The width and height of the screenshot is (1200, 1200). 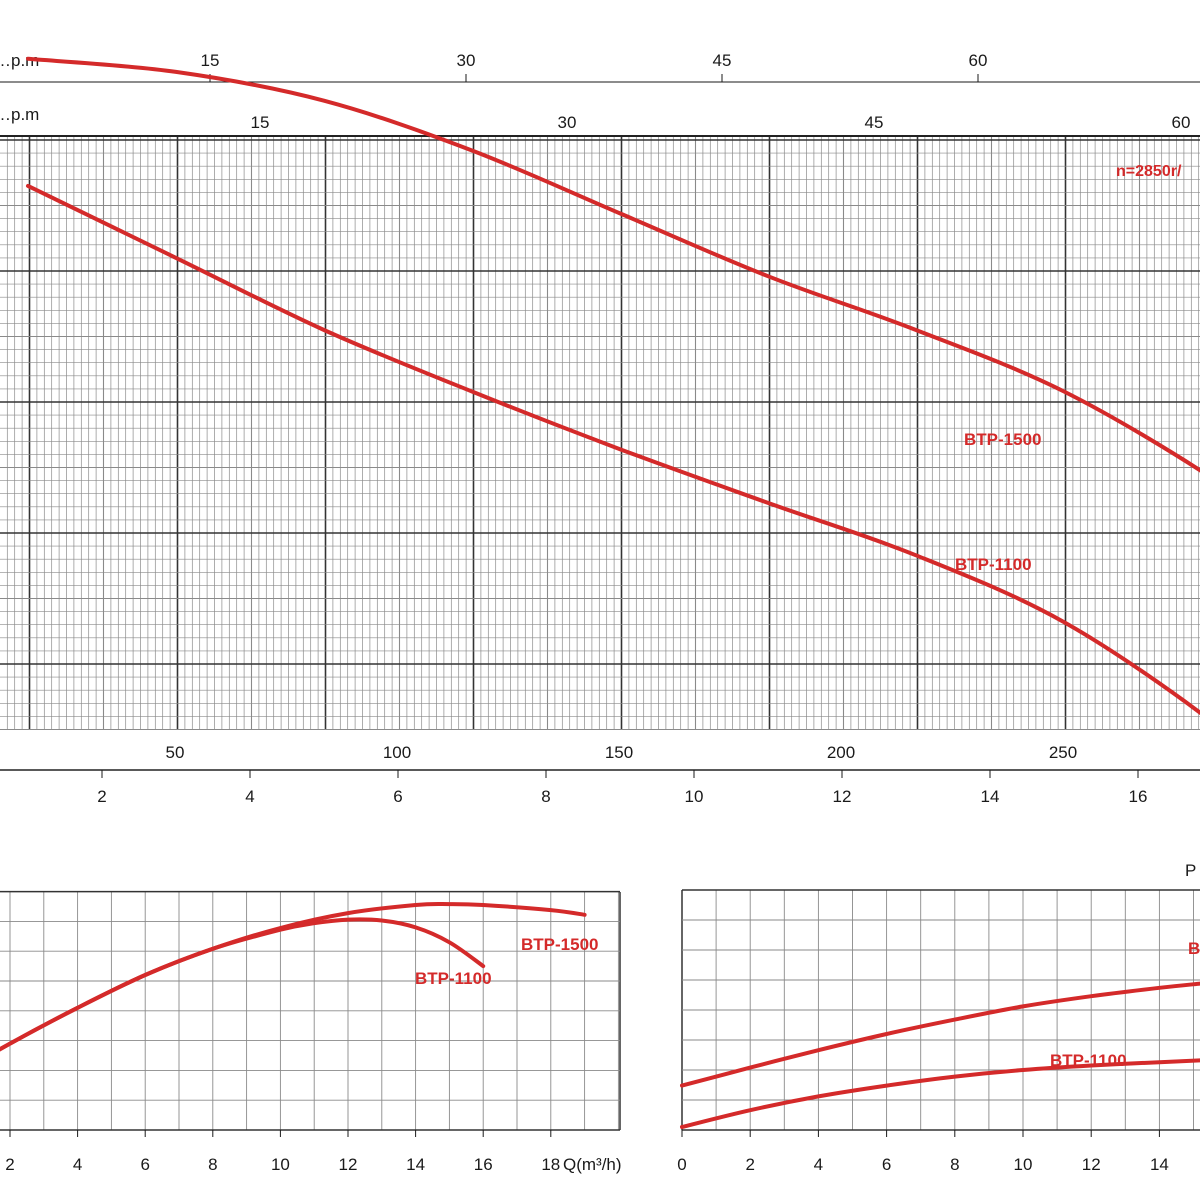 I want to click on efficiency-series-label-btp-1100: BTP-1100, so click(x=453, y=978).